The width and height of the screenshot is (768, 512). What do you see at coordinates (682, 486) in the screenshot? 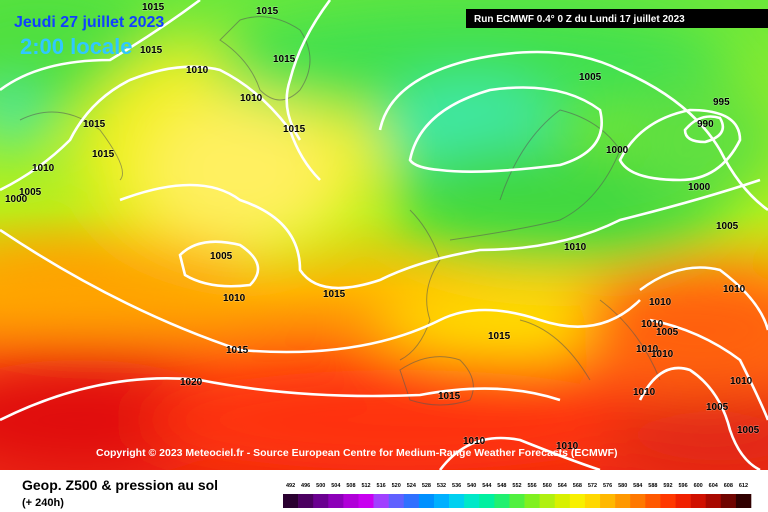
I see `legend-label: 596` at bounding box center [682, 486].